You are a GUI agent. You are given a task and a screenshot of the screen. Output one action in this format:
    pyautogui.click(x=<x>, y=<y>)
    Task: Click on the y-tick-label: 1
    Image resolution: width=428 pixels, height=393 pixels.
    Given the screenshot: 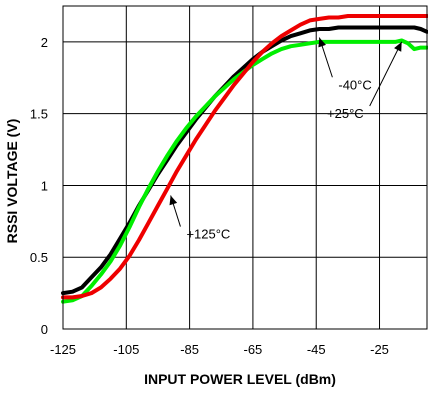 What is the action you would take?
    pyautogui.click(x=44, y=185)
    